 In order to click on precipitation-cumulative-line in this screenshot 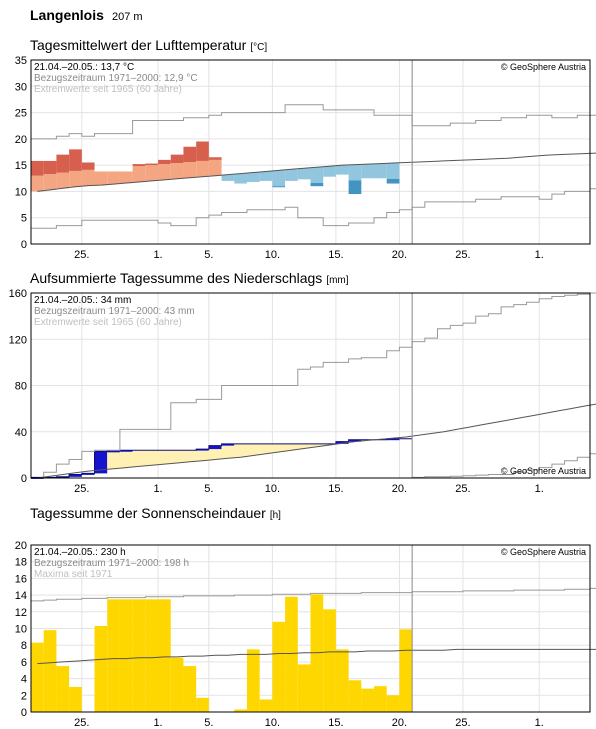, I will do `click(222, 458)`.